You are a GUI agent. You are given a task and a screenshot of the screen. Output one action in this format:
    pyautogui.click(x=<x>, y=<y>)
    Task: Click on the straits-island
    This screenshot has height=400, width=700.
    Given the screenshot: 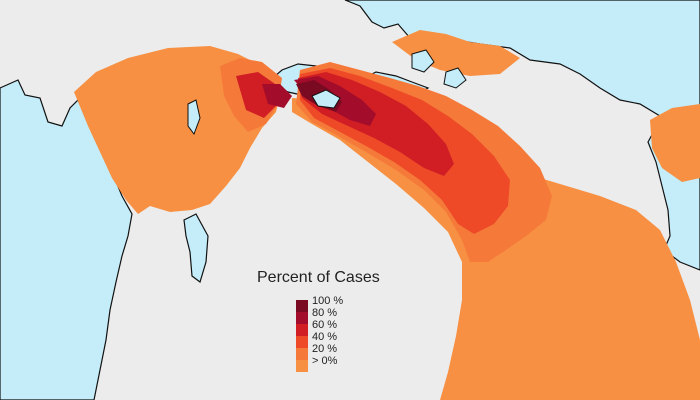 What is the action you would take?
    pyautogui.click(x=326, y=99)
    